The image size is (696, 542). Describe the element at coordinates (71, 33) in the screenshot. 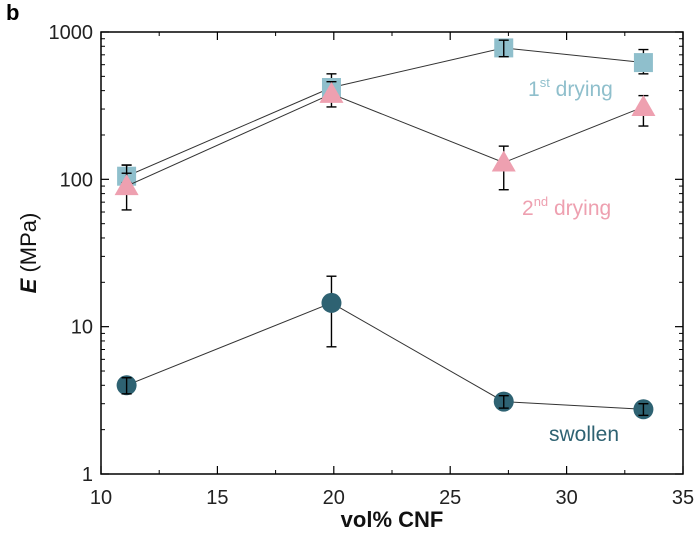

I see `y-tick-label: 1000` at that location.